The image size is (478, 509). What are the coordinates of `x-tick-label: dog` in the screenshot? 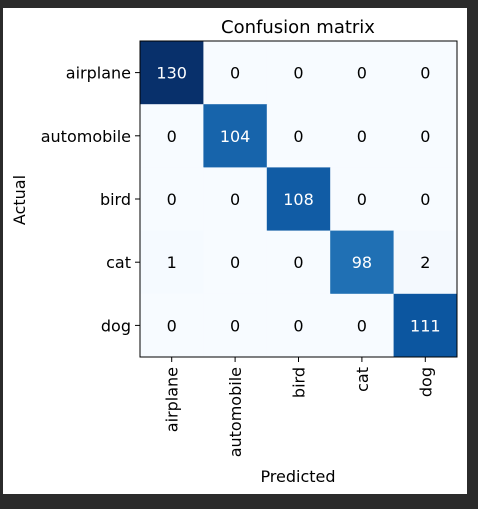 It's located at (425, 382).